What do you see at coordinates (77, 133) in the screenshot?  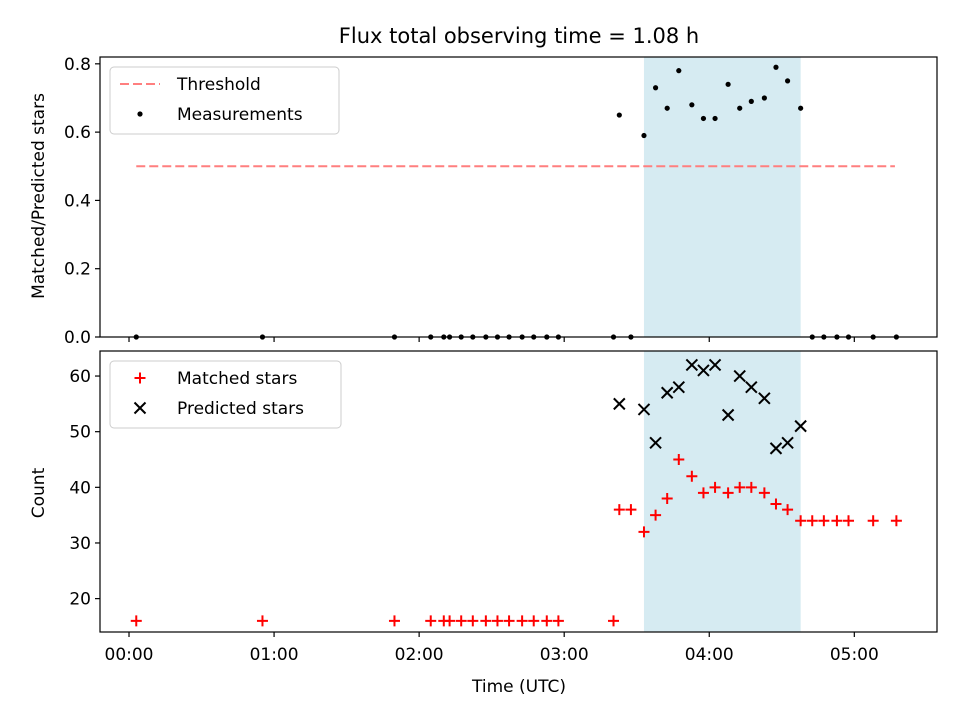 I see `y-tick-label: 0.6` at bounding box center [77, 133].